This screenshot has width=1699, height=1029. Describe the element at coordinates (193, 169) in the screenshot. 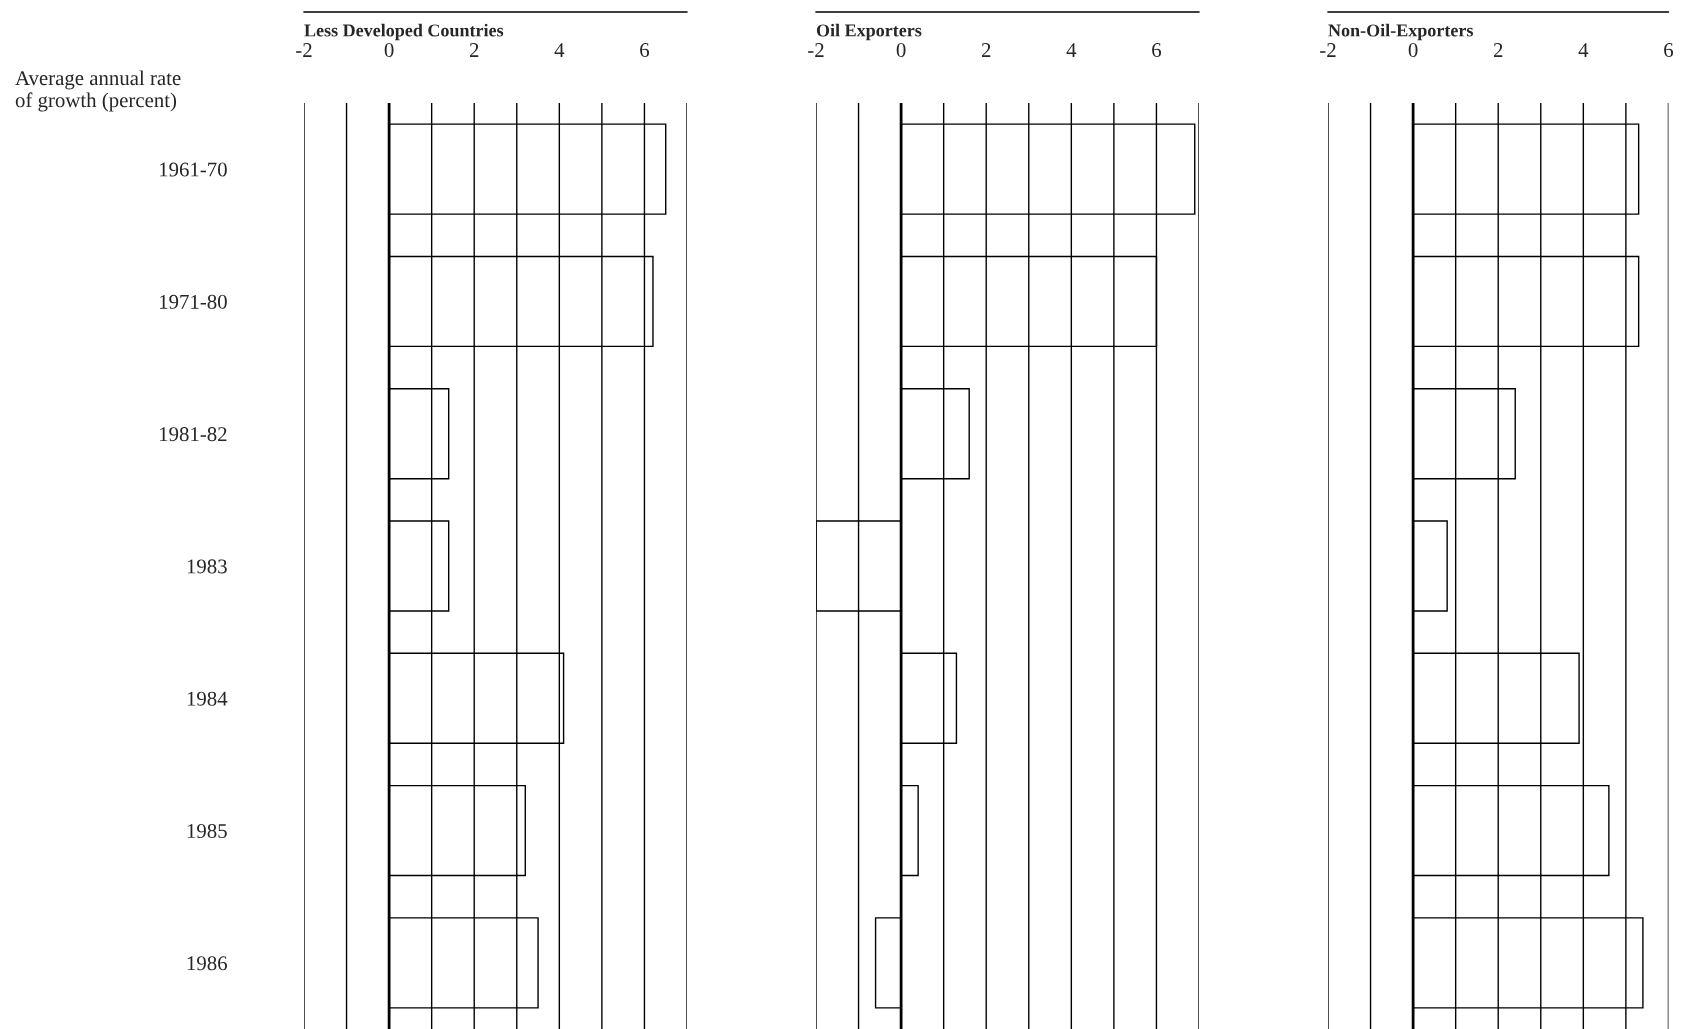

I see `y-tick-label: 1961-70` at that location.